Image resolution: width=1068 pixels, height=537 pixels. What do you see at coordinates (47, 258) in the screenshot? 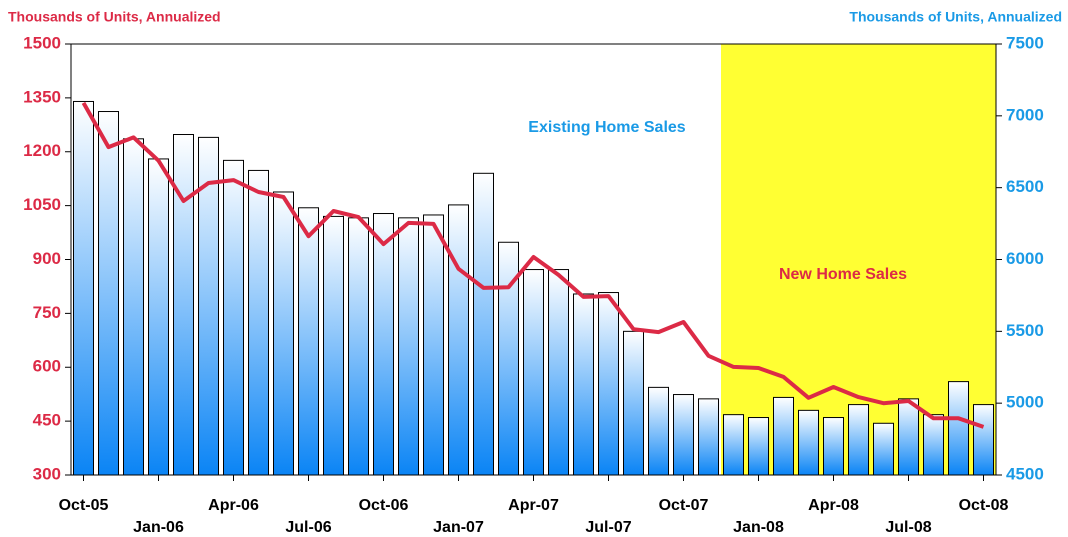
I see `y-tick-label: 900` at bounding box center [47, 258].